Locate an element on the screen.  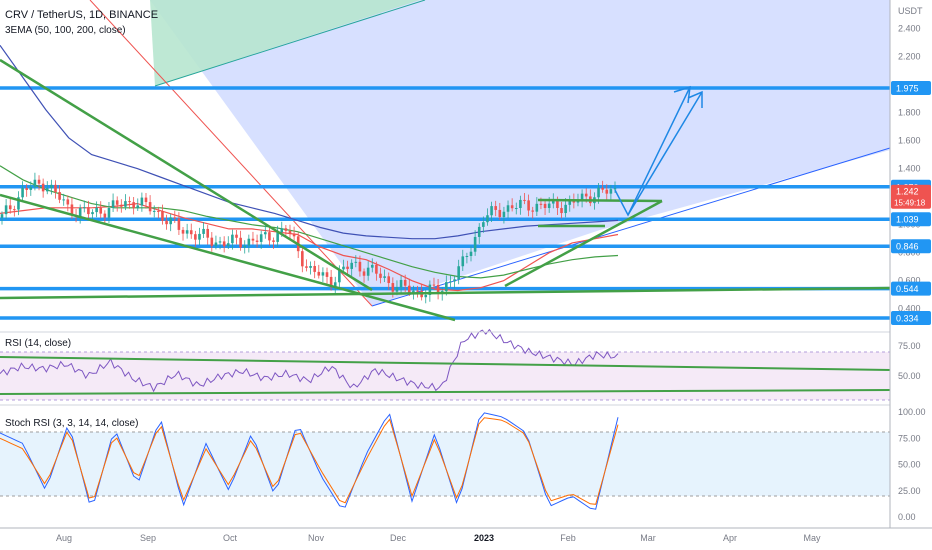
rsi-trendline-upper is located at coordinates (445, 363).